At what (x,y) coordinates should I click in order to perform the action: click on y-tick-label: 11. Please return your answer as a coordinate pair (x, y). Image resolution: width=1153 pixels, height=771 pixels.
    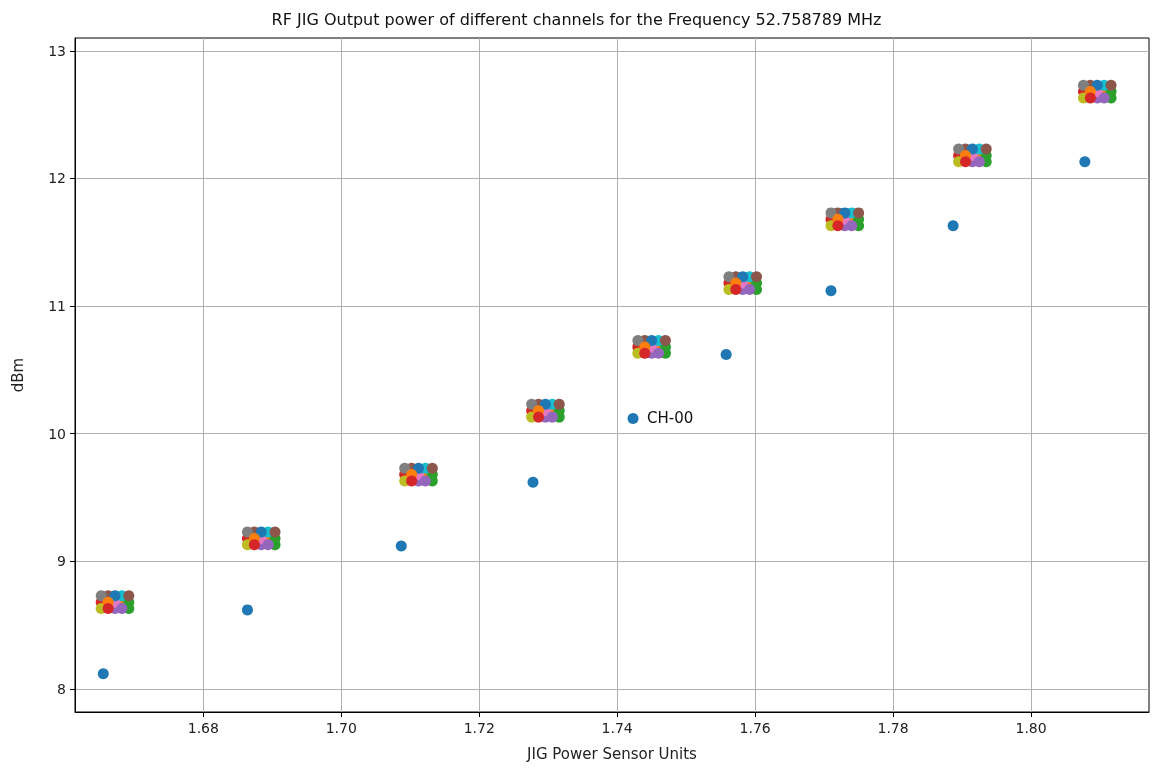
    Looking at the image, I should click on (57, 306).